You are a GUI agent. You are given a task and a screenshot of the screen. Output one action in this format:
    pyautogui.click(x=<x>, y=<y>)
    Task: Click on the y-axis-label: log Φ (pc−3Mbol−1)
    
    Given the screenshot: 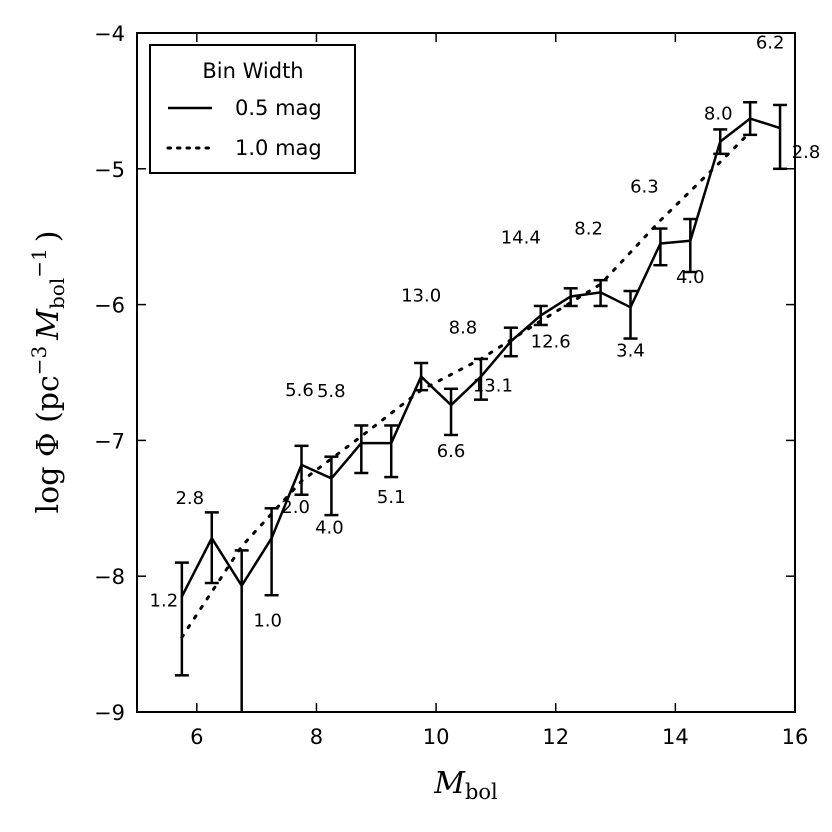 What is the action you would take?
    pyautogui.click(x=48, y=372)
    